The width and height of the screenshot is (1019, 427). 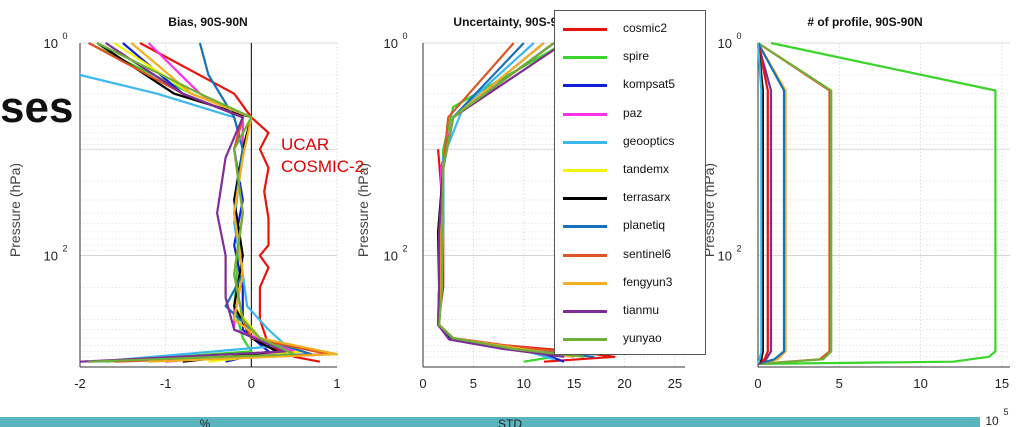 What do you see at coordinates (205, 422) in the screenshot?
I see `panel1-x-label: %` at bounding box center [205, 422].